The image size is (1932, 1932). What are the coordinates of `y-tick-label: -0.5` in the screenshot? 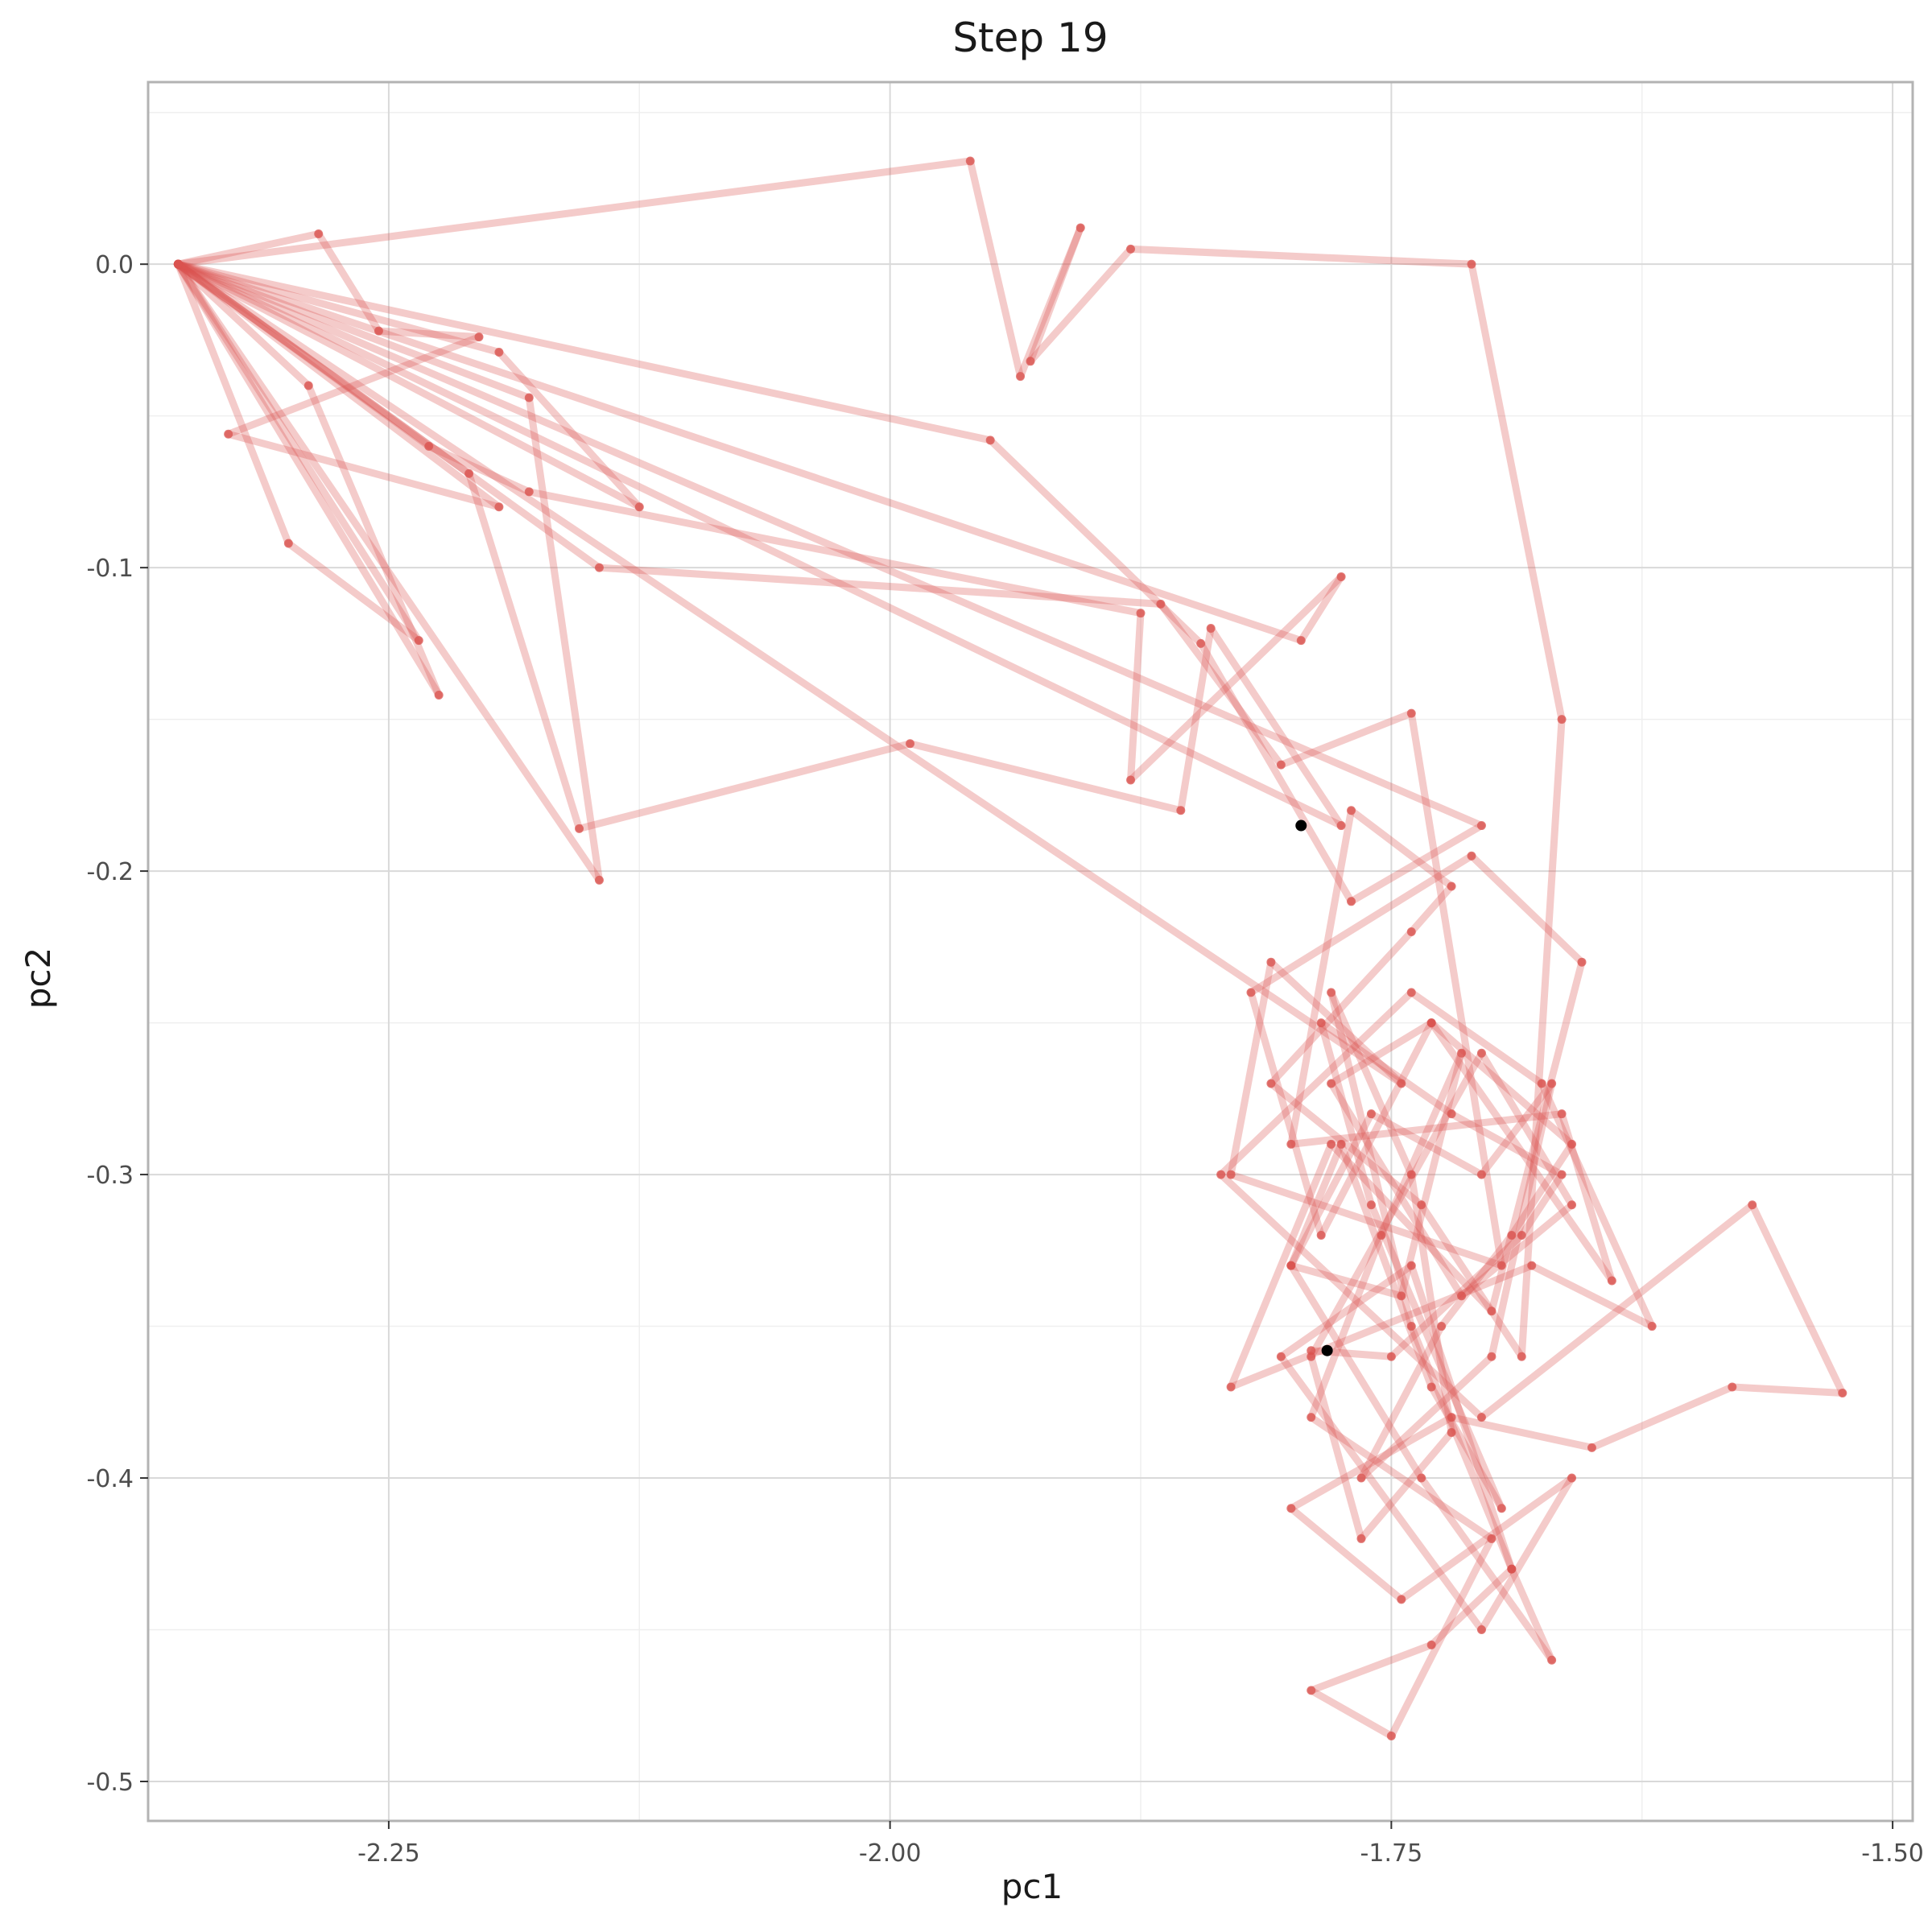 It's located at (110, 1783).